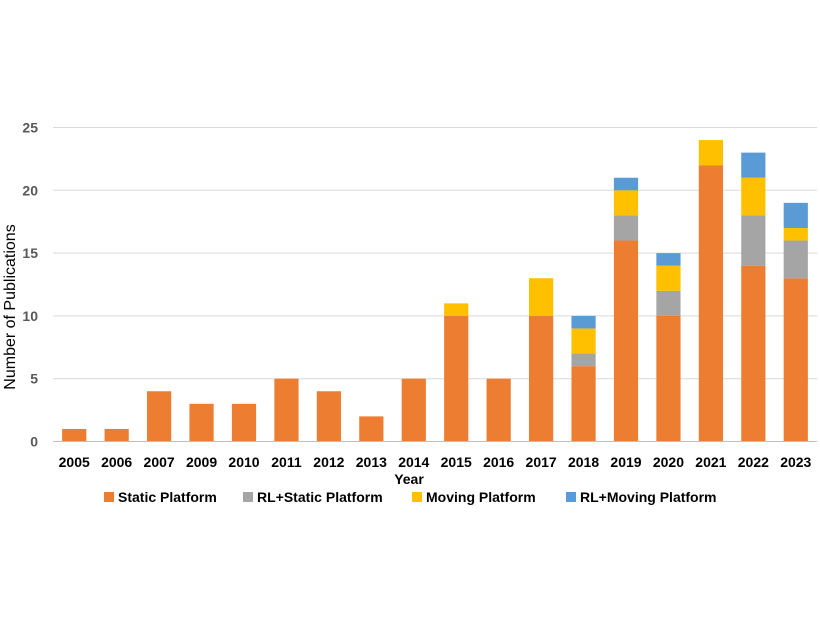 The width and height of the screenshot is (820, 627). What do you see at coordinates (625, 462) in the screenshot?
I see `x-tick-label: 2019` at bounding box center [625, 462].